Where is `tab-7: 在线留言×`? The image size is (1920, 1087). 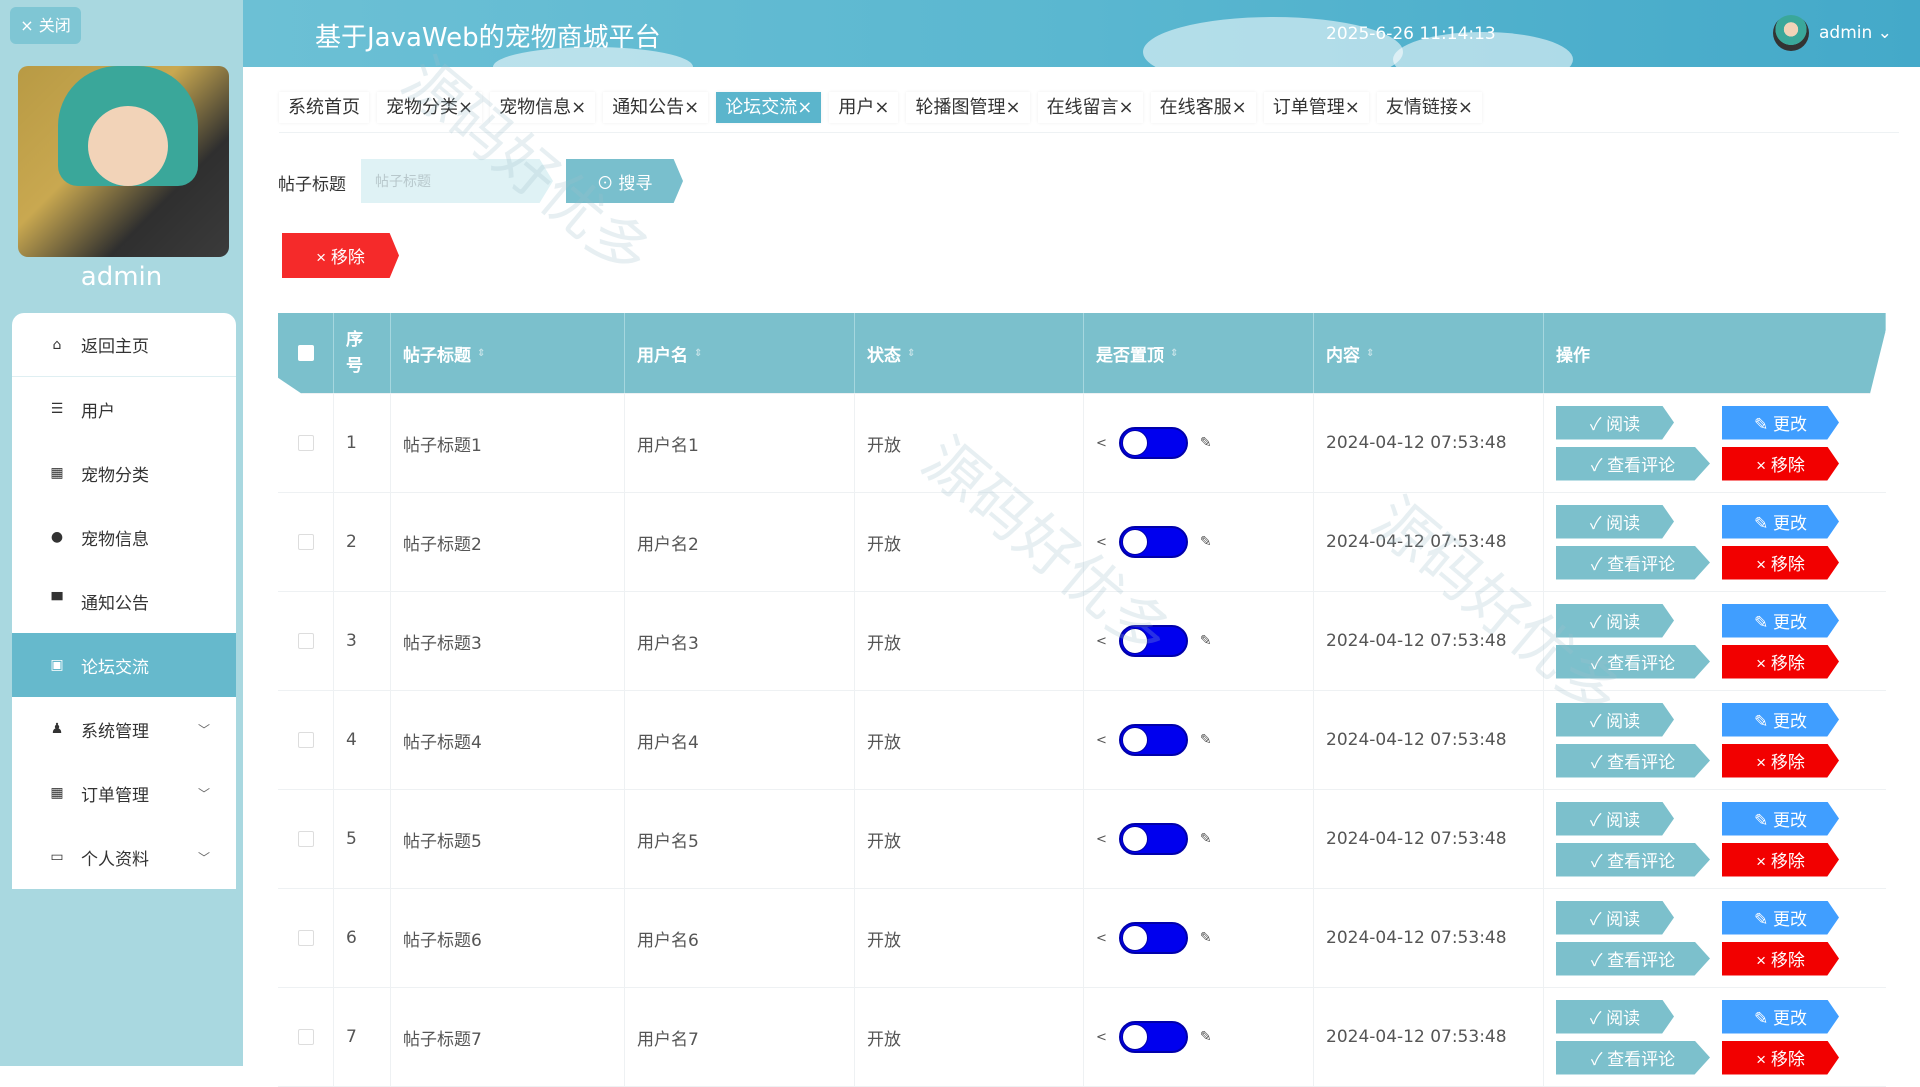
tab-7: 在线留言× is located at coordinates (1090, 107).